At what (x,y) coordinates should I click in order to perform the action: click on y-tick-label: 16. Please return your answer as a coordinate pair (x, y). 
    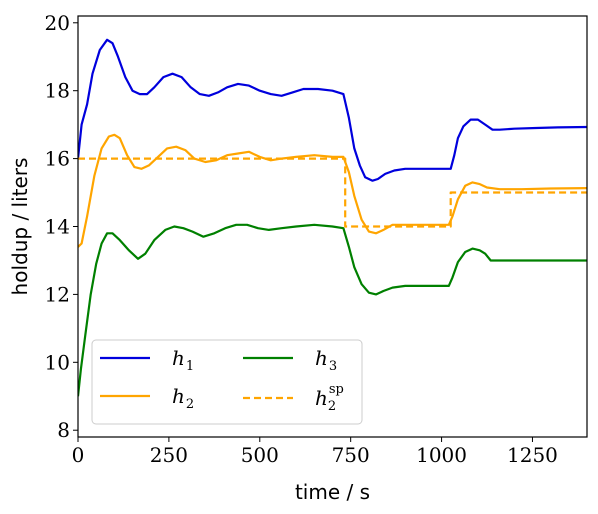
    Looking at the image, I should click on (57, 159).